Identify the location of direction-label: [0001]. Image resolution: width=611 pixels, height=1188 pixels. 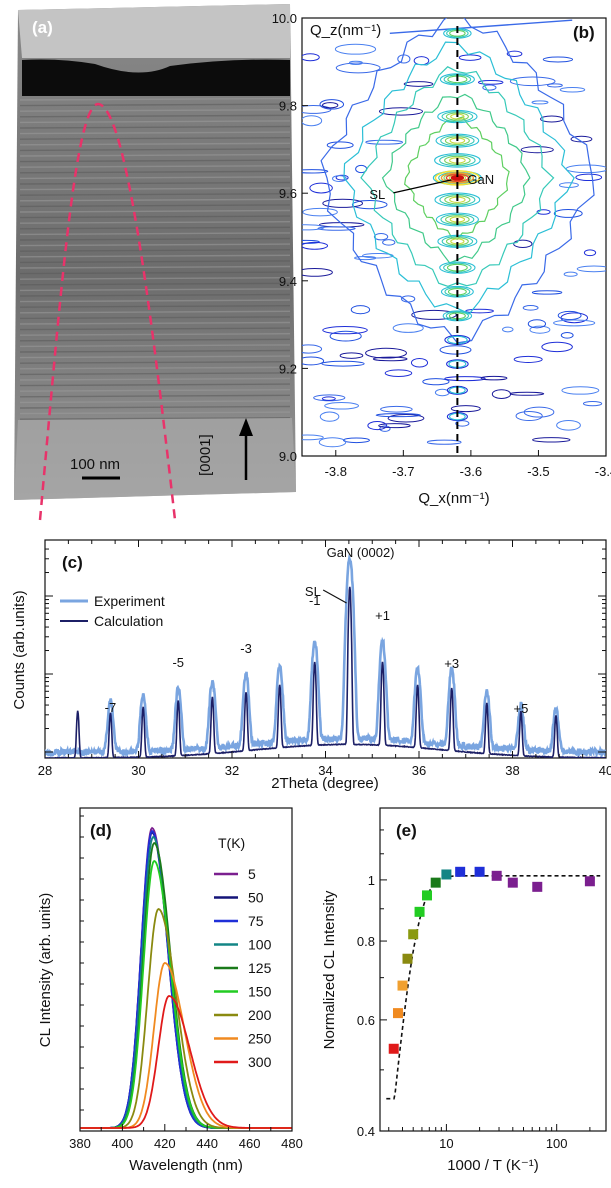
(205, 455).